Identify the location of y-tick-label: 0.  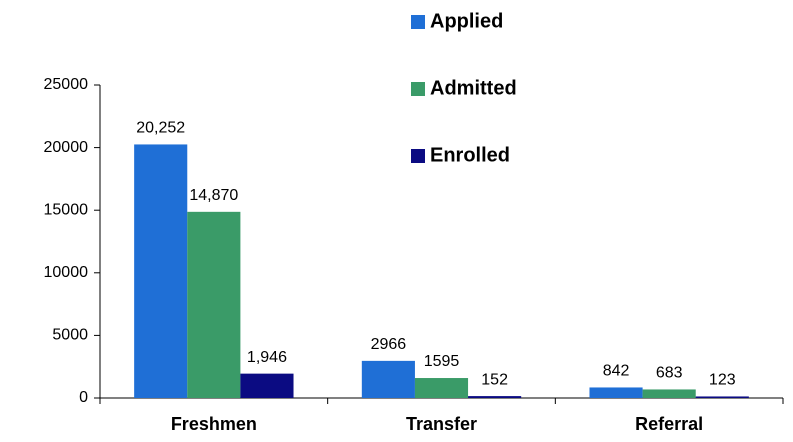
(83, 397).